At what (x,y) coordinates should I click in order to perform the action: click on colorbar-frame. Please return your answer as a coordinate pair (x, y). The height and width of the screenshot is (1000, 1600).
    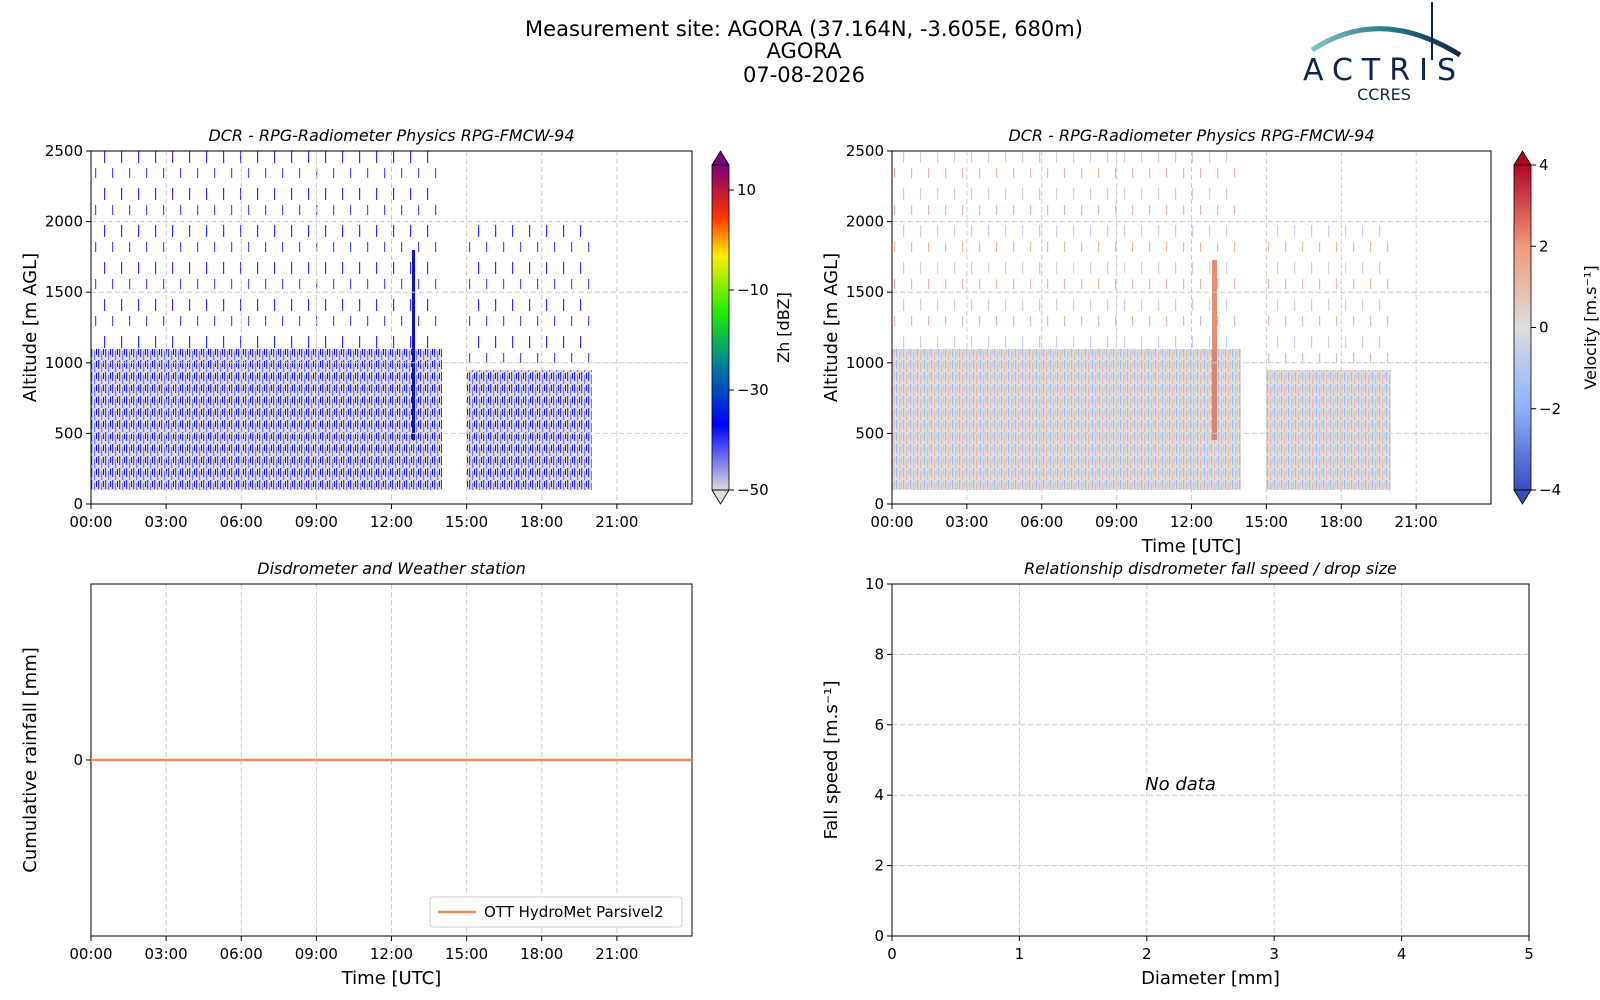
    Looking at the image, I should click on (720, 327).